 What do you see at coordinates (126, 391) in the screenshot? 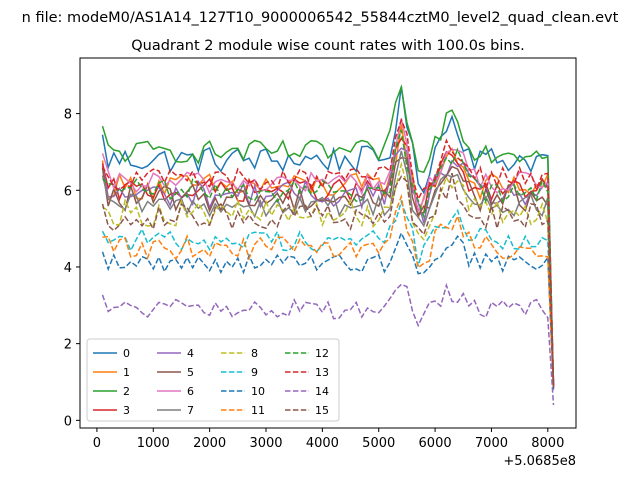
I see `legend-label: 2` at bounding box center [126, 391].